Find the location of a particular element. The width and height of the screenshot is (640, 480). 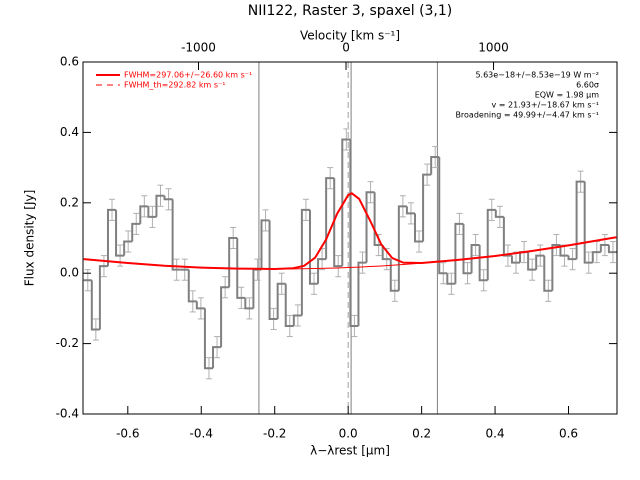

chart-title: NII122, Raster 3, spaxel (3,1) is located at coordinates (350, 11).